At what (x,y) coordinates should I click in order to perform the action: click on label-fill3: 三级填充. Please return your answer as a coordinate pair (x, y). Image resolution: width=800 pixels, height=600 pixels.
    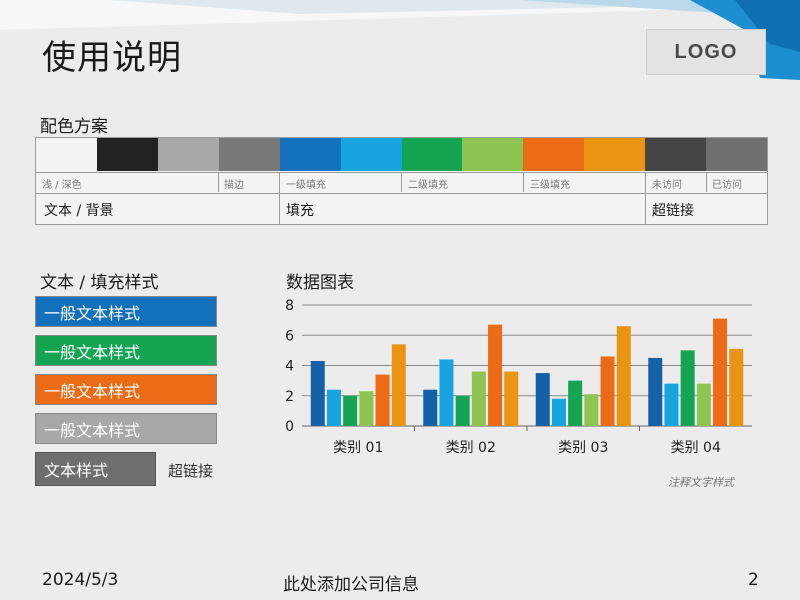
    Looking at the image, I should click on (550, 185).